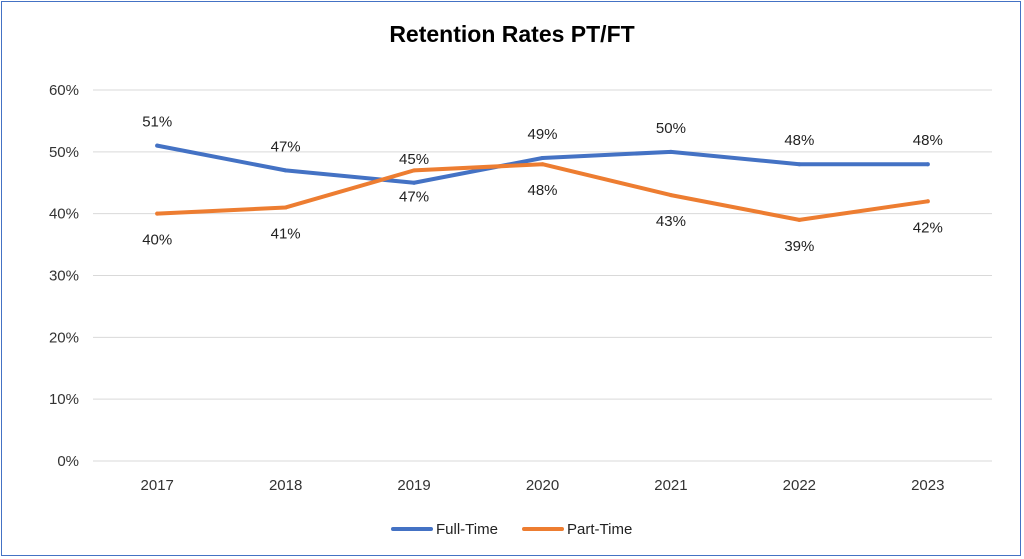  Describe the element at coordinates (542, 134) in the screenshot. I see `data-label: 49%` at that location.